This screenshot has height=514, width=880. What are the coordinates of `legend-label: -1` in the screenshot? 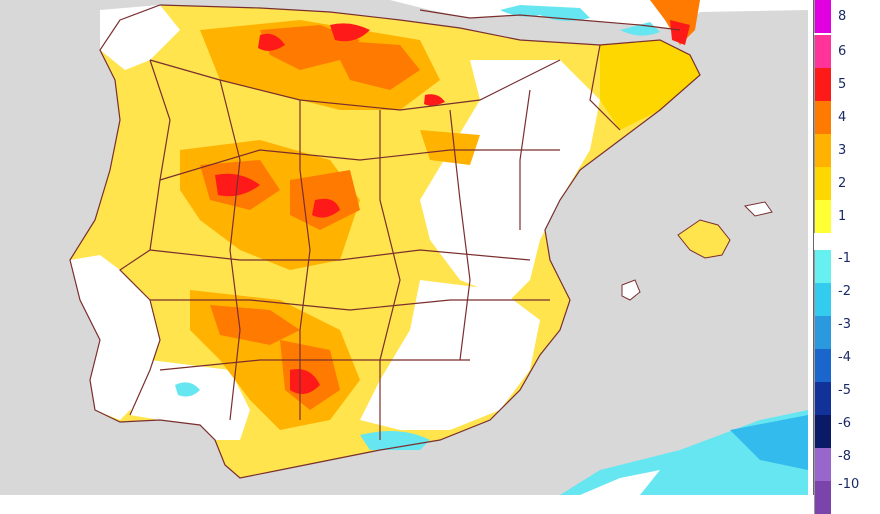 It's located at (844, 259).